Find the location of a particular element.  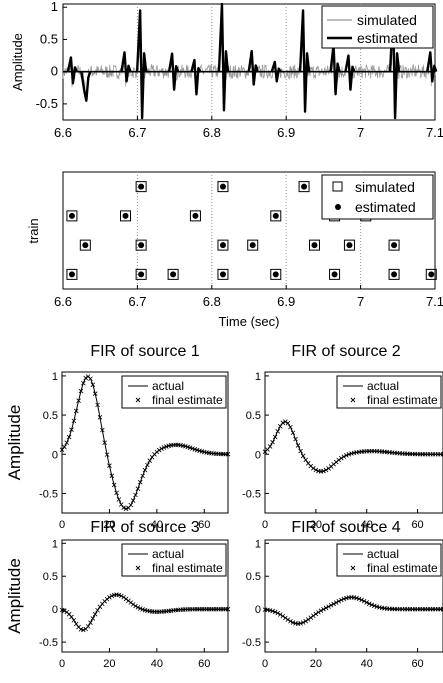

fir-x-tick-label: 20 is located at coordinates (109, 525).